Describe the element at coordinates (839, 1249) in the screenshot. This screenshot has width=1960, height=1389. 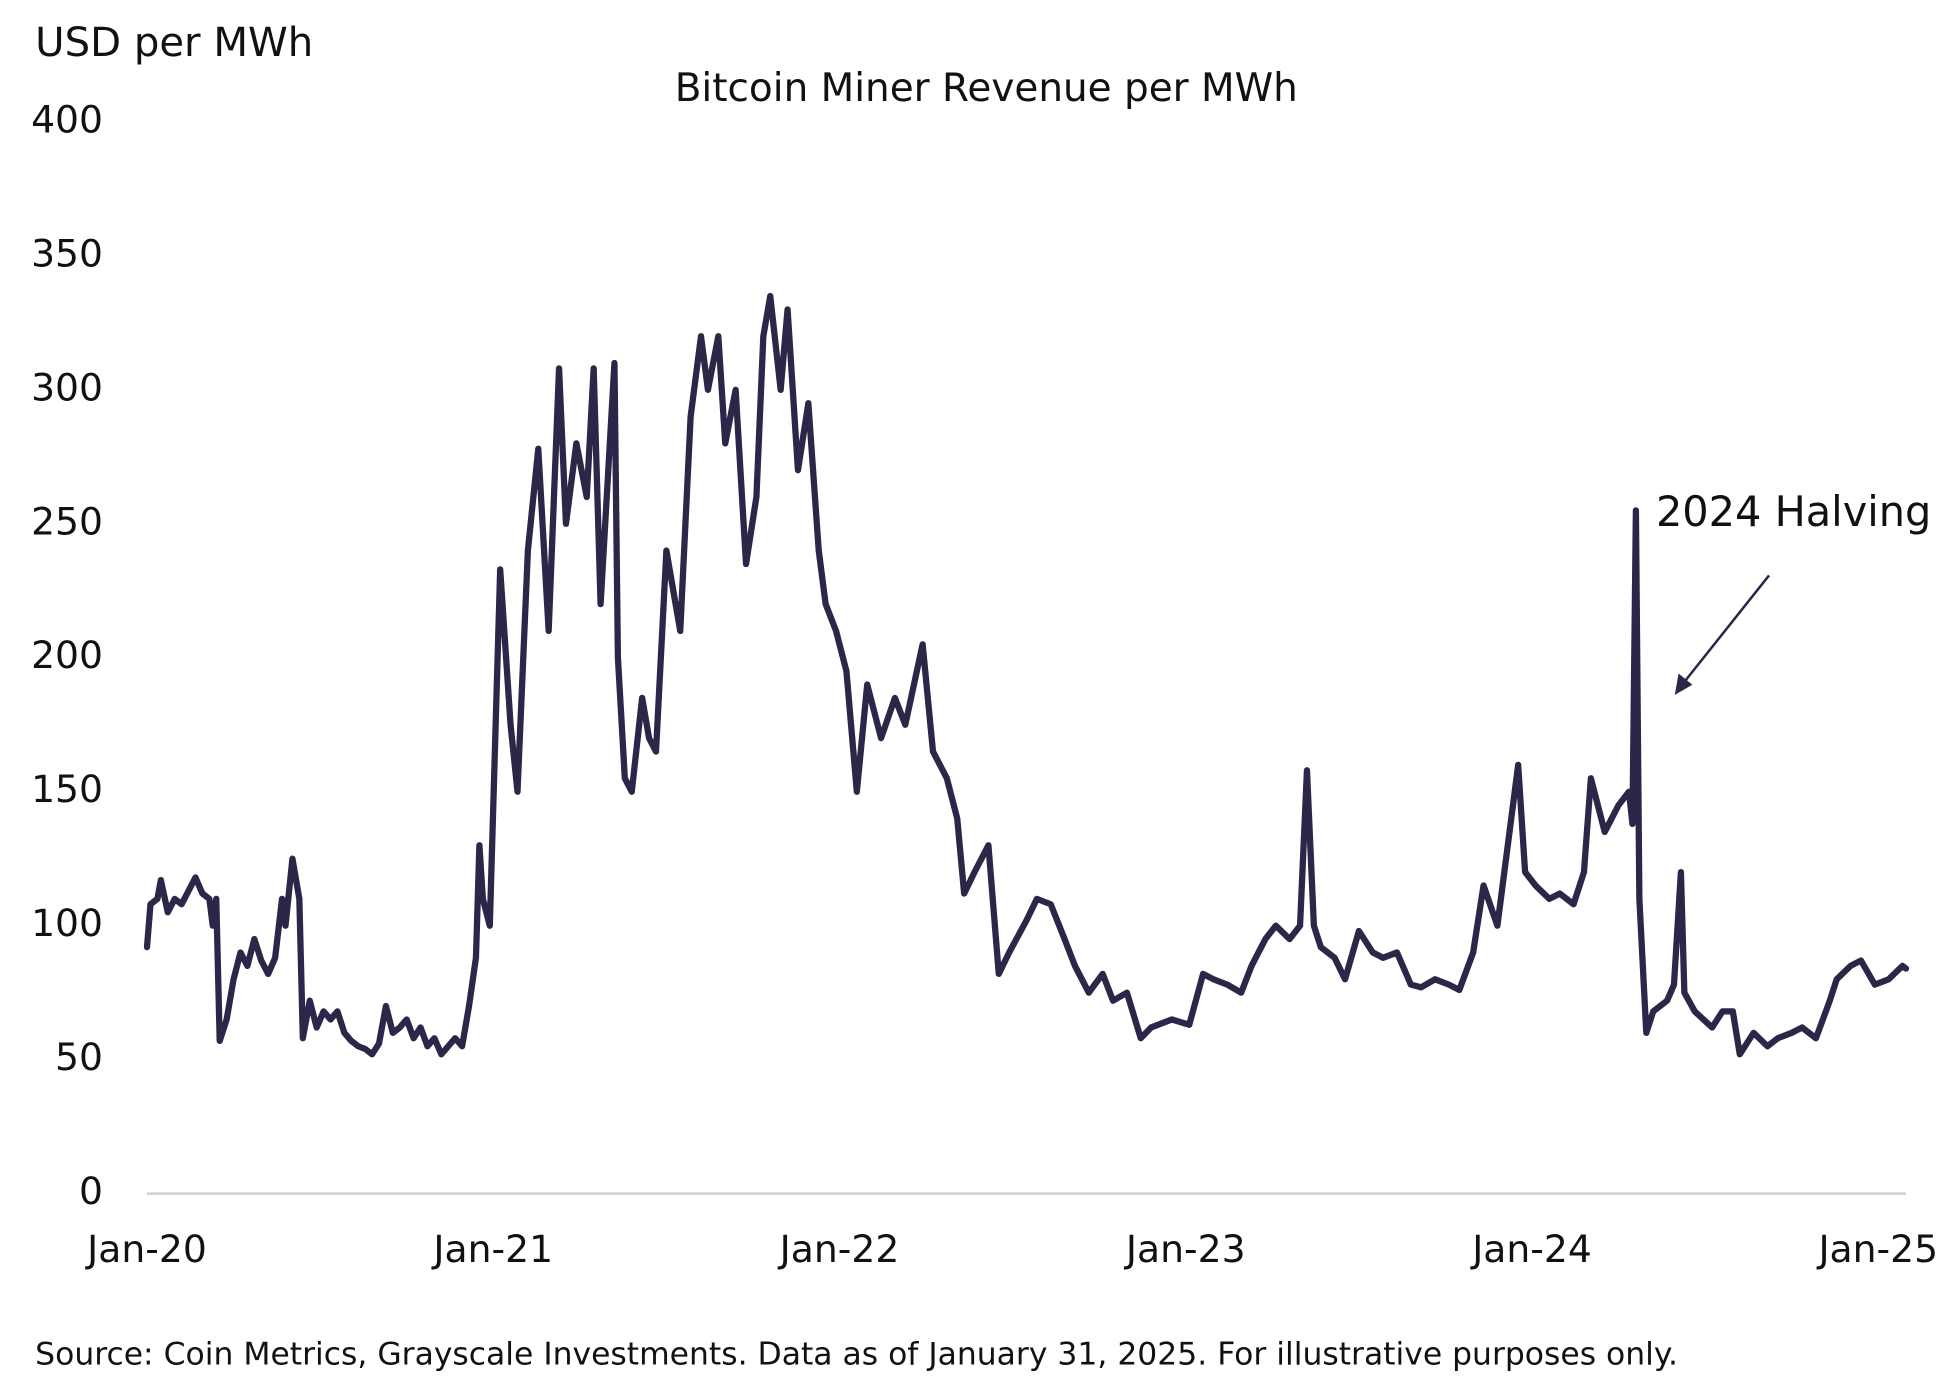
I see `x-tick-label: Jan-22` at that location.